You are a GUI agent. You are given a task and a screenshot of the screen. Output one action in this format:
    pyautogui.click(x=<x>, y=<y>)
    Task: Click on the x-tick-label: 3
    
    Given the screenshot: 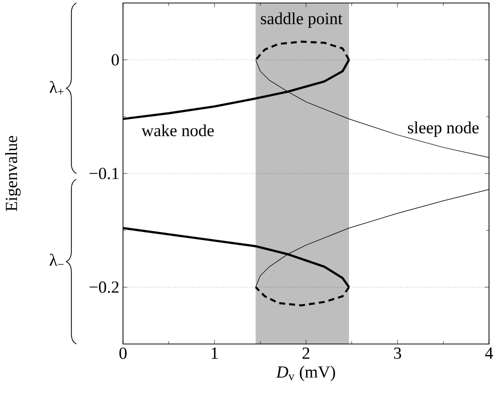 What is the action you would take?
    pyautogui.click(x=398, y=353)
    